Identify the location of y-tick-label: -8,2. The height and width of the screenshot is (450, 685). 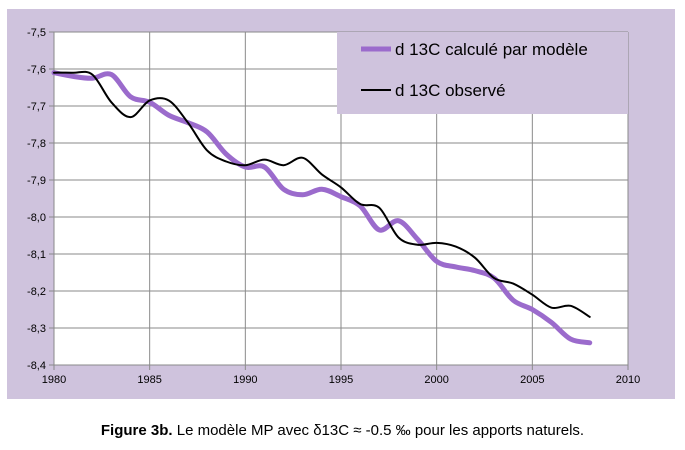
(36, 292).